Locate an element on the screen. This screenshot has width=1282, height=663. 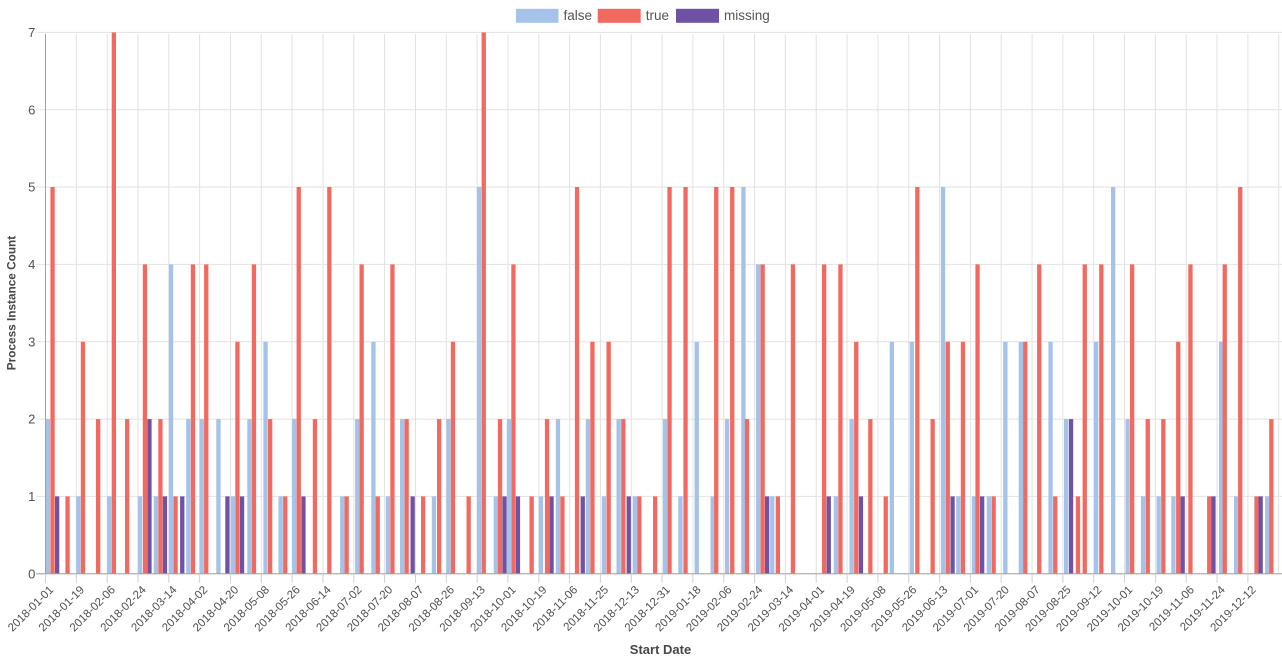
svg-text: 3 is located at coordinates (31, 341).